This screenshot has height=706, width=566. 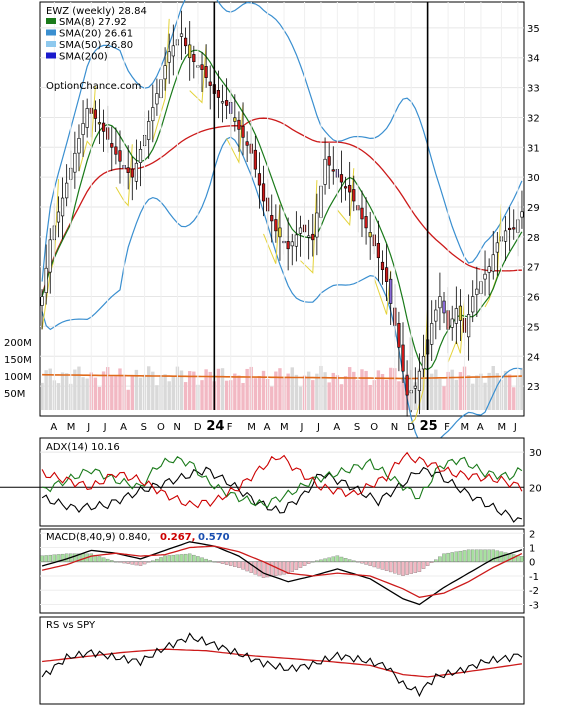 What do you see at coordinates (230, 427) in the screenshot?
I see `x-tick-label: F` at bounding box center [230, 427].